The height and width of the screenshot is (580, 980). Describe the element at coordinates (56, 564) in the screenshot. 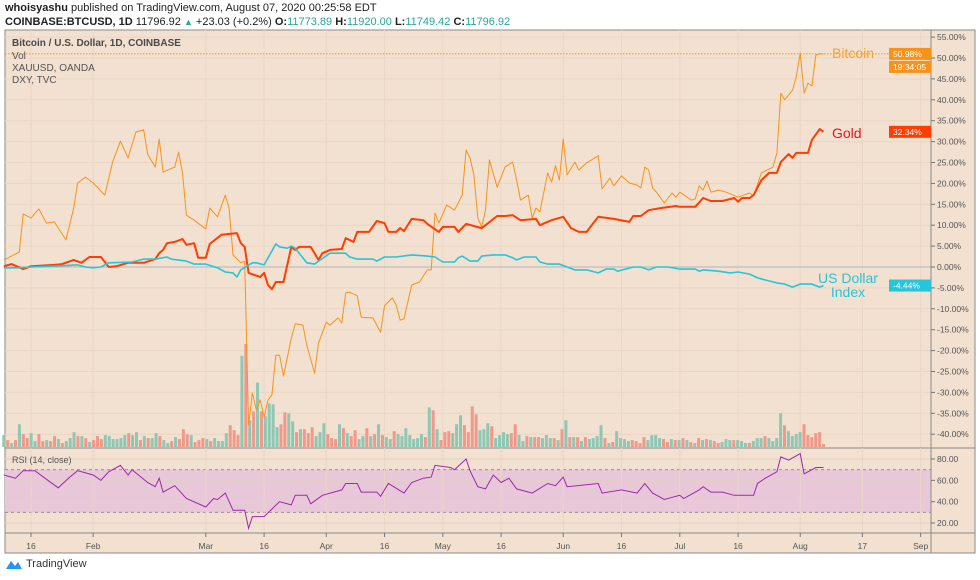

I see `brand-name: TradingView` at that location.